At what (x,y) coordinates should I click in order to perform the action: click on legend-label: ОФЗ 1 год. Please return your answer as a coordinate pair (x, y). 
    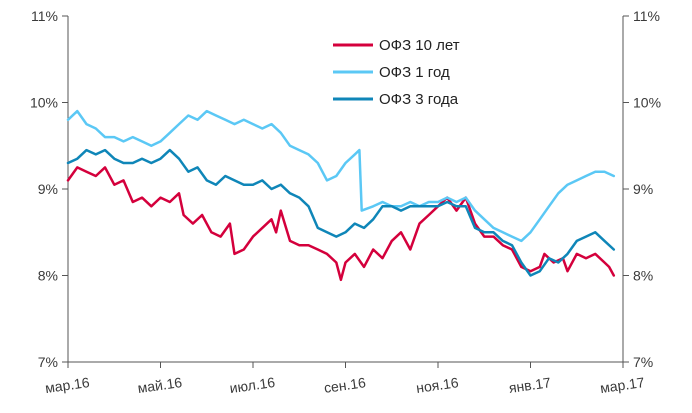
    Looking at the image, I should click on (414, 72).